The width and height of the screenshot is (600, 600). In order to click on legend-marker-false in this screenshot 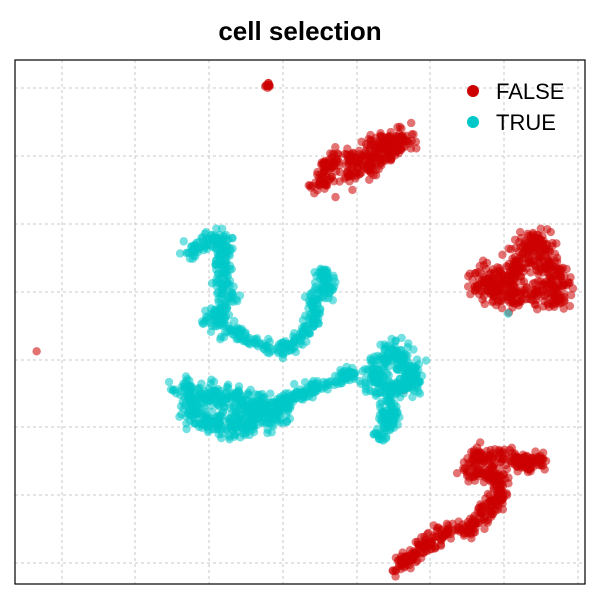, I will do `click(473, 91)`.